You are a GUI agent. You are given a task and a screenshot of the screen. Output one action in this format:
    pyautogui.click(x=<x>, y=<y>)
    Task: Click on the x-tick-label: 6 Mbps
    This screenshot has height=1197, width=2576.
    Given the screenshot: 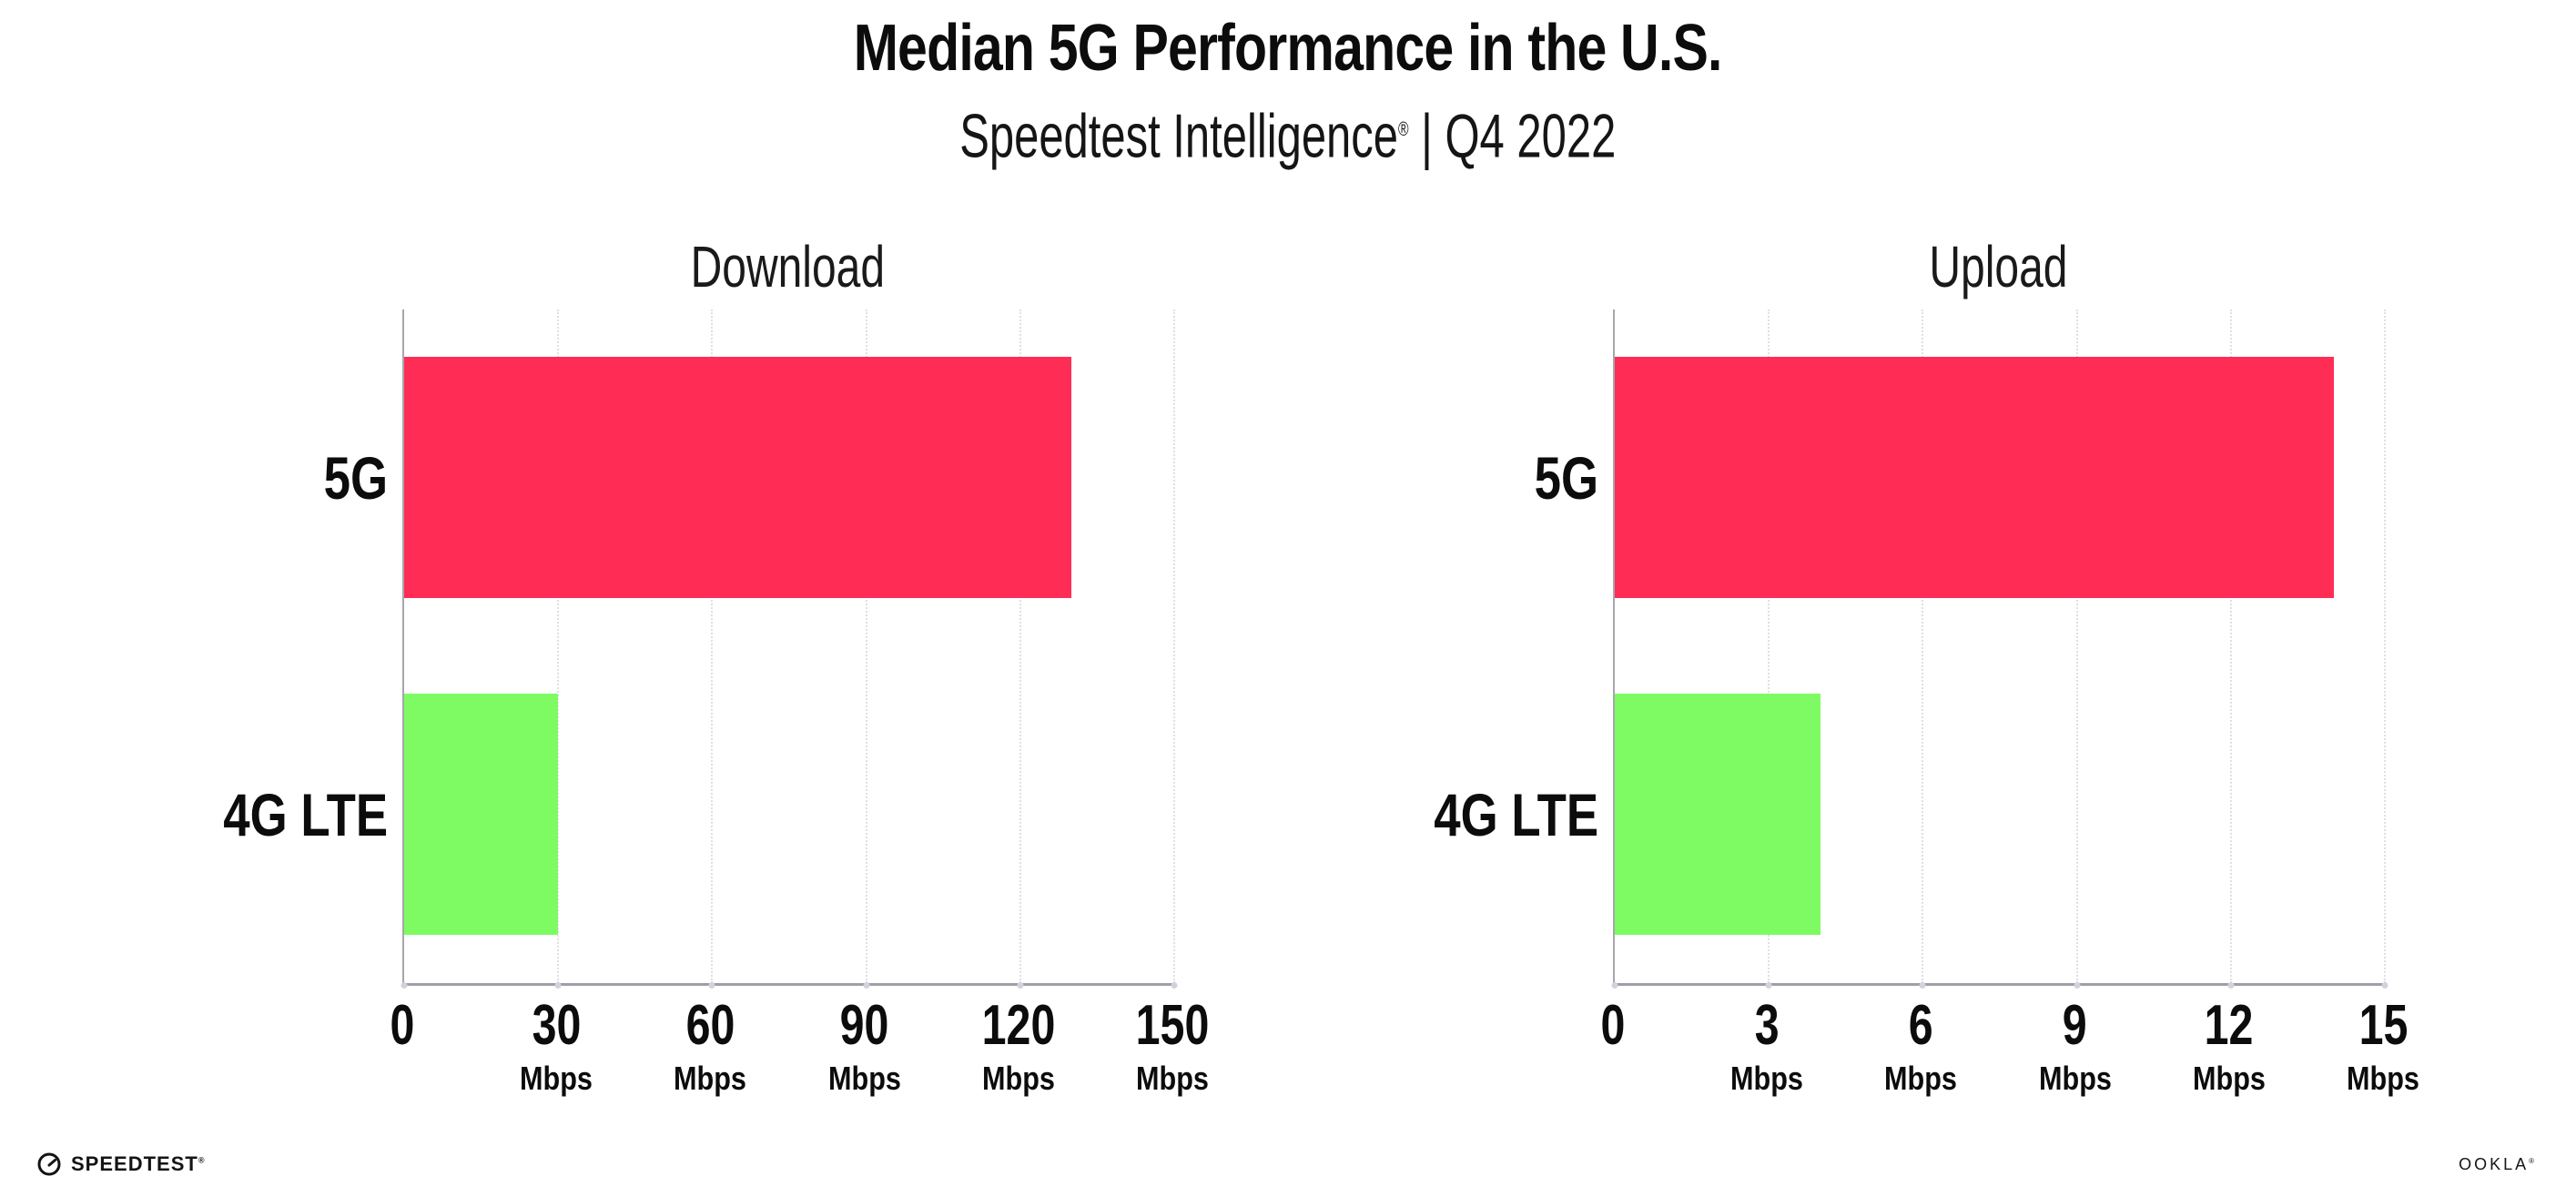 What is the action you would take?
    pyautogui.click(x=1921, y=1045)
    